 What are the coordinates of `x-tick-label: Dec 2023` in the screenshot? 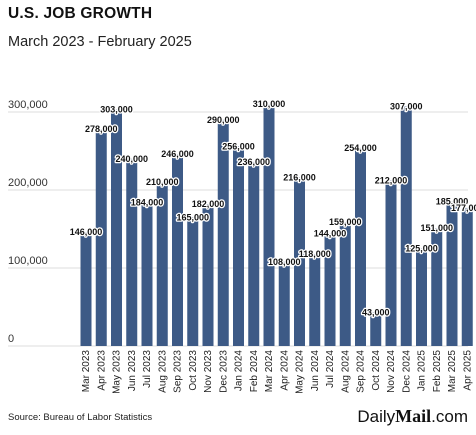 It's located at (223, 371).